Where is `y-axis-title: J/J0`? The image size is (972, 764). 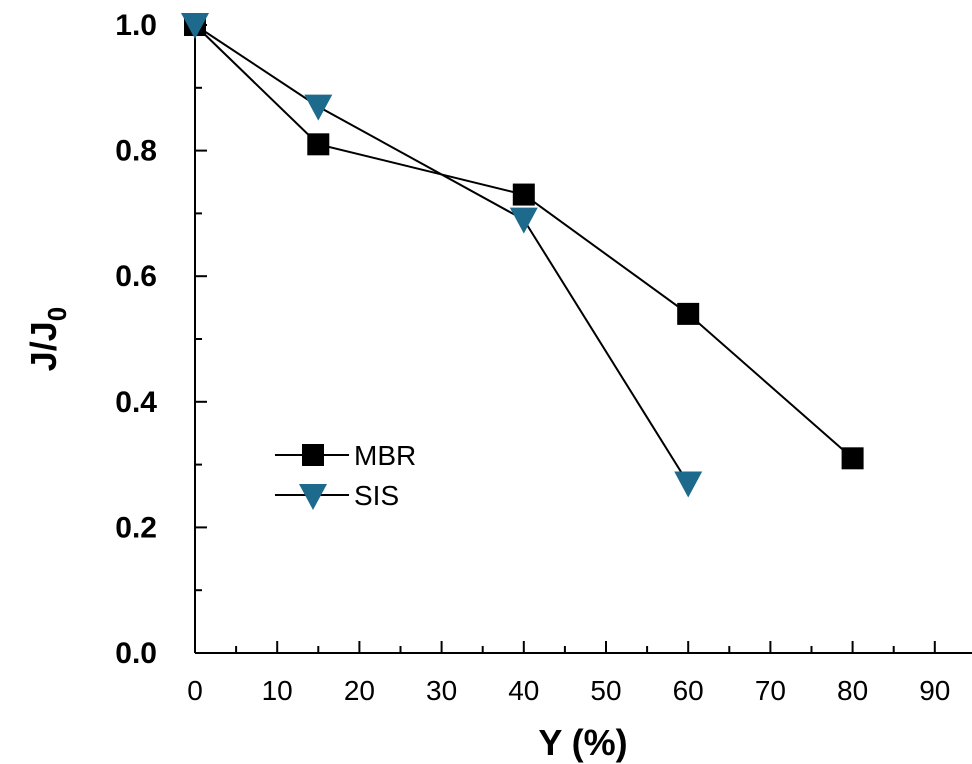 y-axis-title: J/J0 is located at coordinates (47, 339).